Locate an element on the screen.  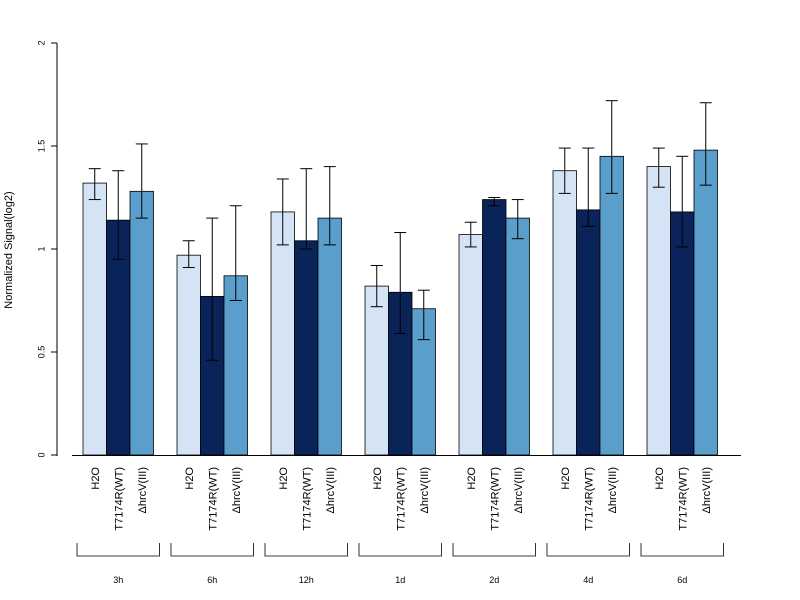
group-label: 2d is located at coordinates (494, 580).